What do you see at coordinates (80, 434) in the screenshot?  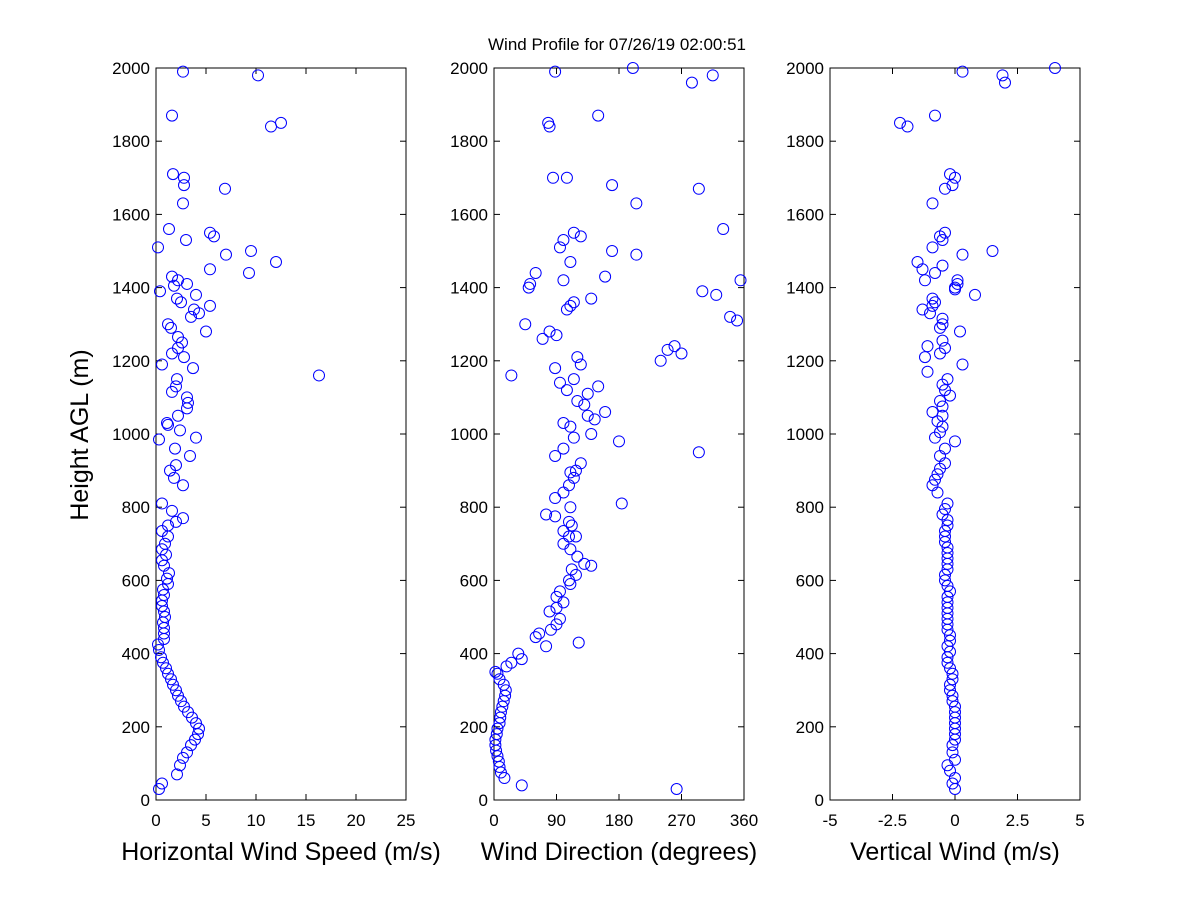 I see `y-axis-label: Height AGL (m)` at bounding box center [80, 434].